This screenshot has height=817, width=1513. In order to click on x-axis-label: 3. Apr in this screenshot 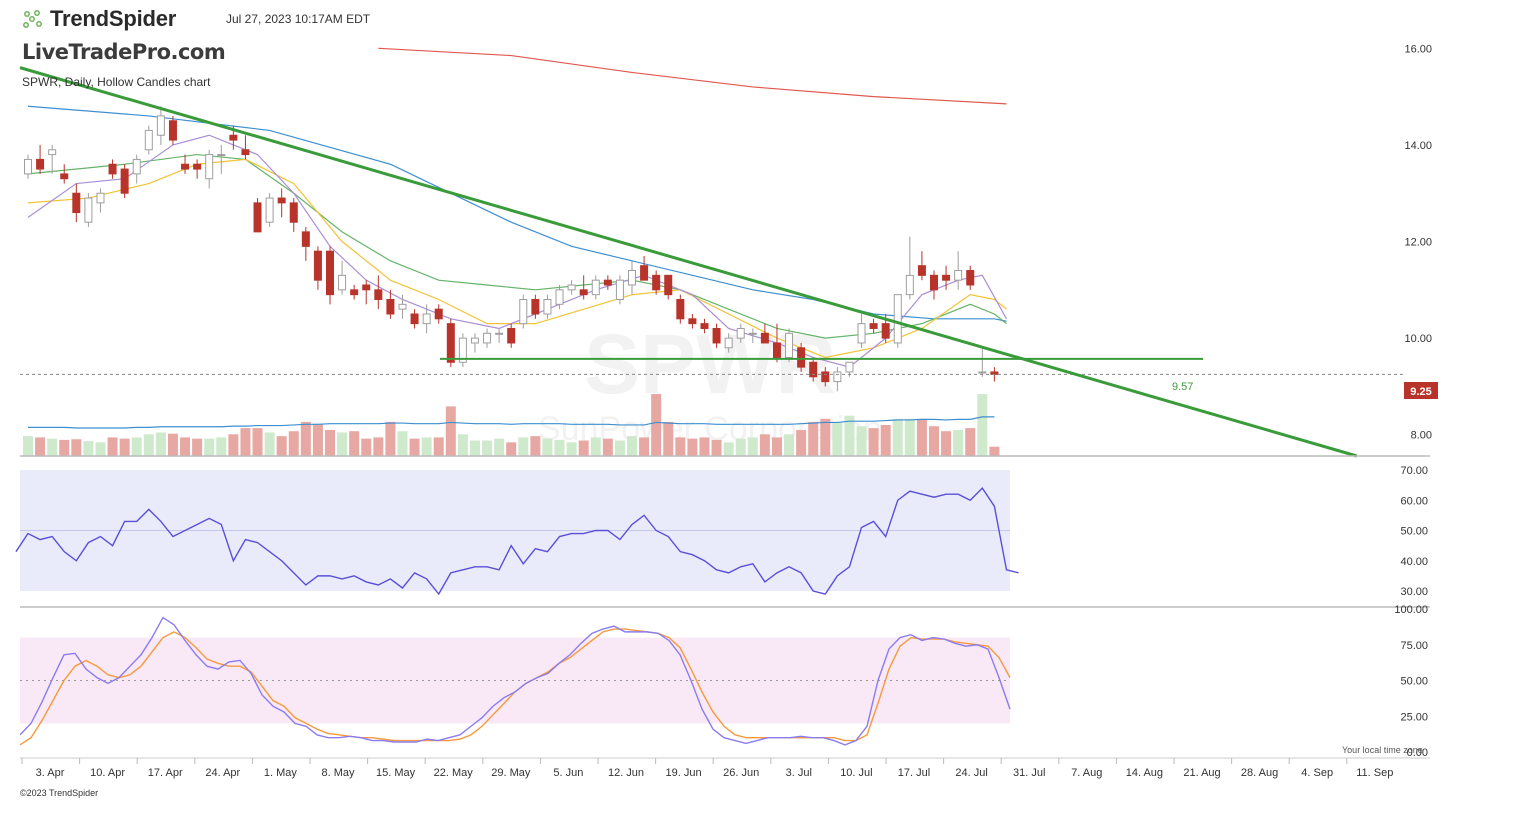, I will do `click(50, 773)`.